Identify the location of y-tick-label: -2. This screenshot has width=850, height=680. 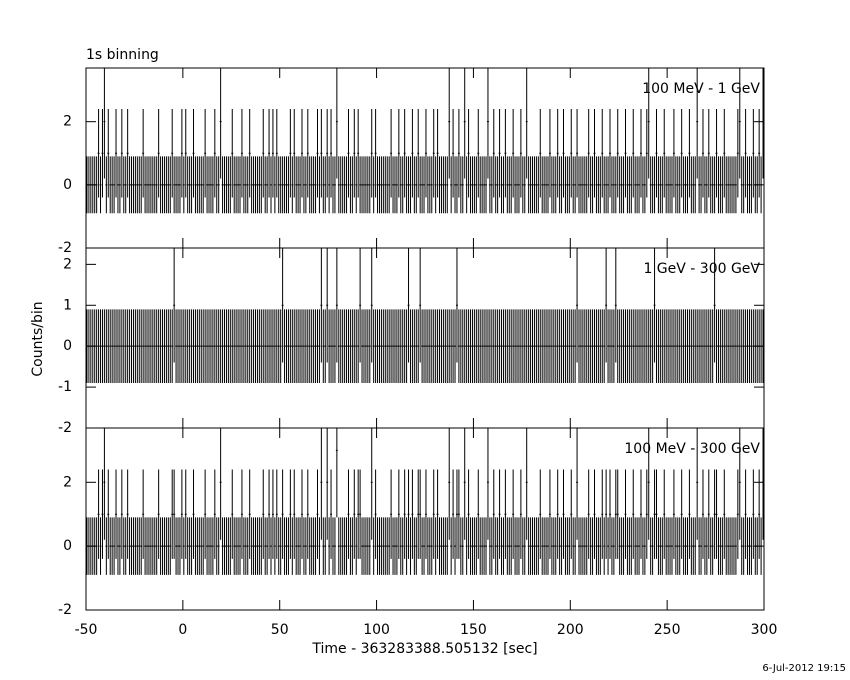
(65, 248).